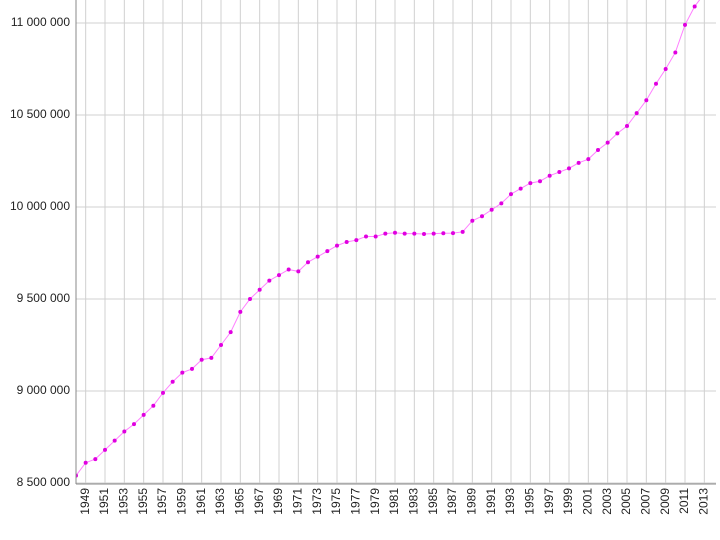 Image resolution: width=720 pixels, height=540 pixels. I want to click on x-tick-label: 1965, so click(240, 501).